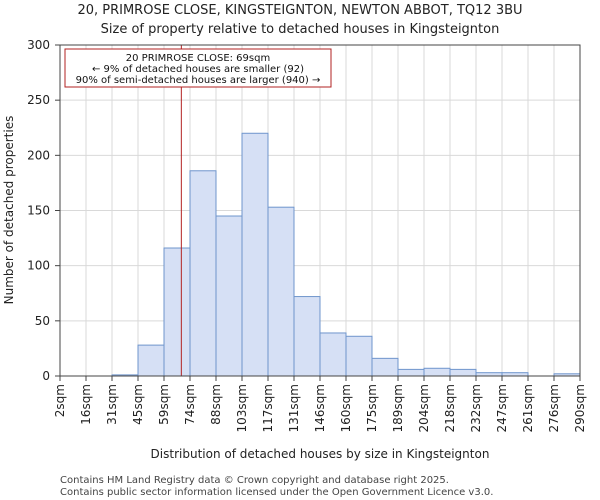 Image resolution: width=600 pixels, height=500 pixels. Describe the element at coordinates (320, 408) in the screenshot. I see `x-tick-label: 146sqm` at that location.